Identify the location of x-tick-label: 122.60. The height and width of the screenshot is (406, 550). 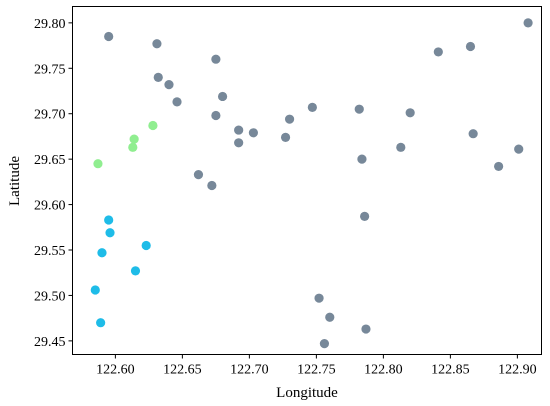
(115, 370).